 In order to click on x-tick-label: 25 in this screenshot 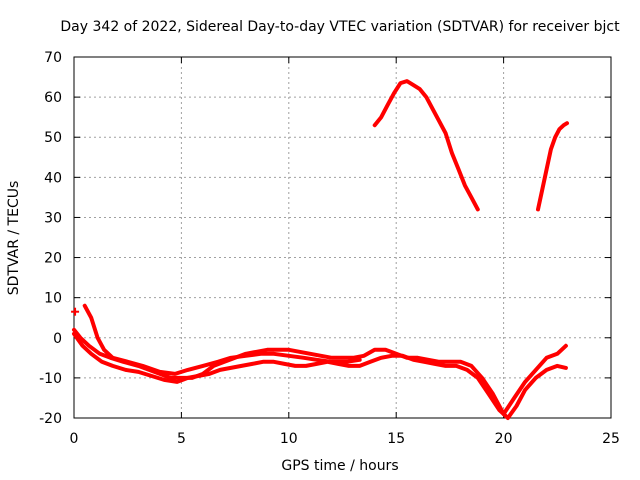, I will do `click(611, 439)`.